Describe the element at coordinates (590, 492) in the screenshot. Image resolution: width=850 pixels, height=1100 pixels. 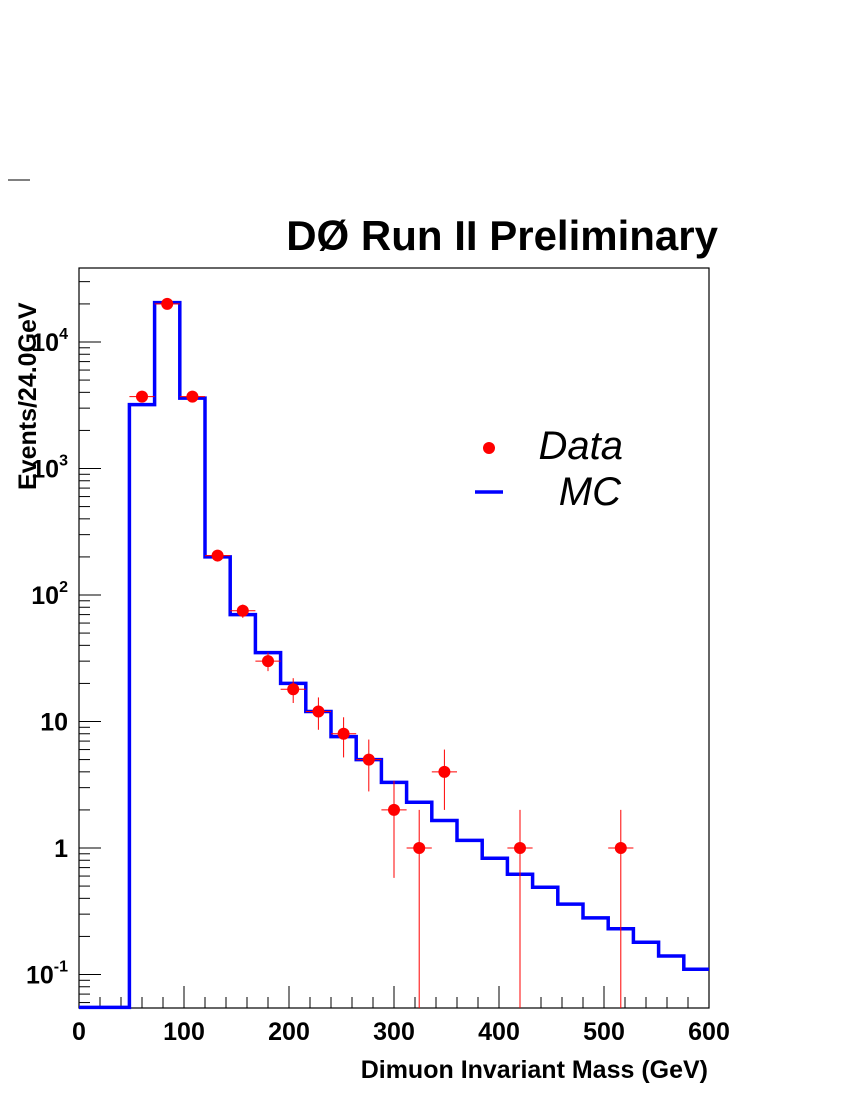
I see `legend-mc-label: MC` at that location.